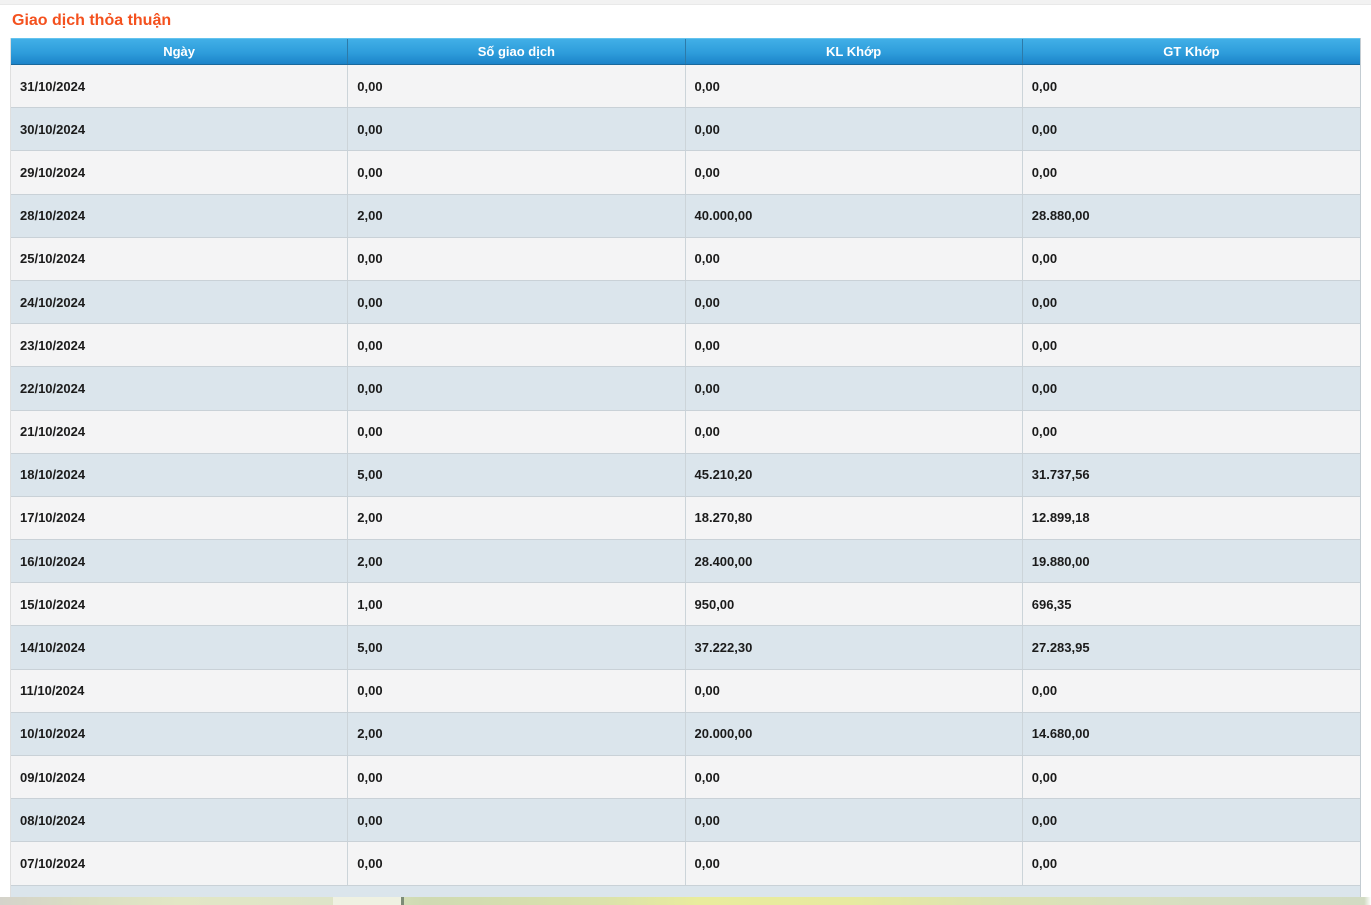 The width and height of the screenshot is (1371, 905). What do you see at coordinates (854, 733) in the screenshot?
I see `cell-kl-khop: 20.000,00` at bounding box center [854, 733].